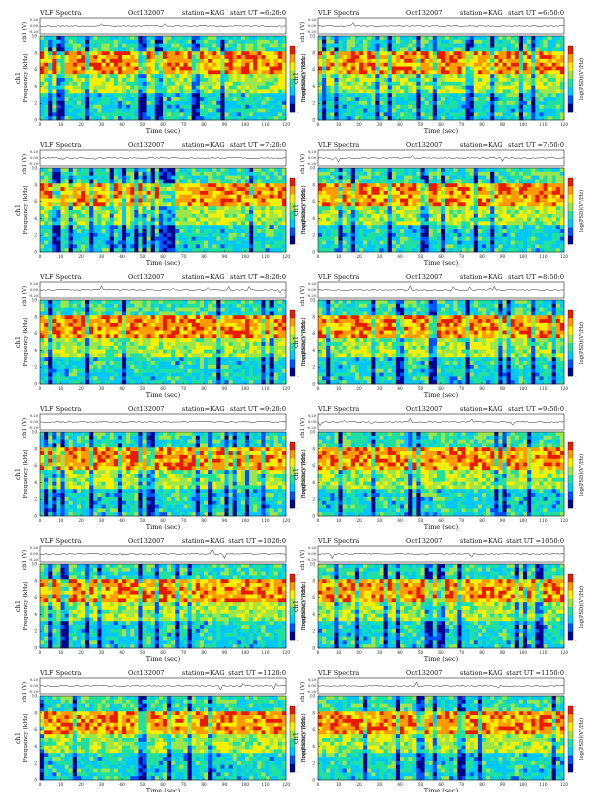  I want to click on colorbar-tick-label: -, so click(298, 178).